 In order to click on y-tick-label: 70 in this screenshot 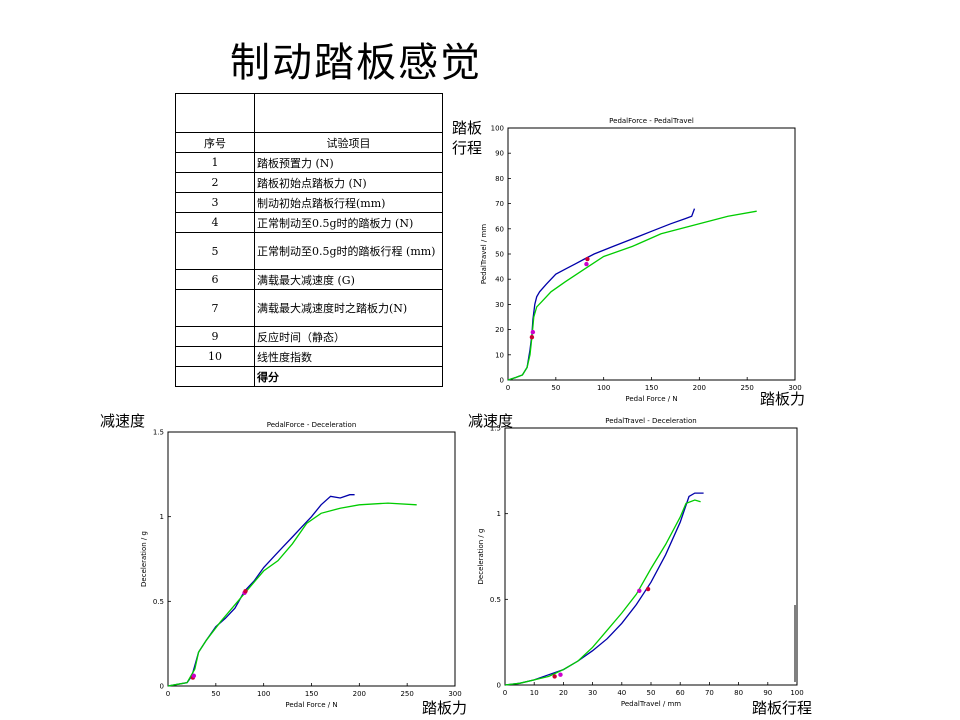, I will do `click(499, 204)`.